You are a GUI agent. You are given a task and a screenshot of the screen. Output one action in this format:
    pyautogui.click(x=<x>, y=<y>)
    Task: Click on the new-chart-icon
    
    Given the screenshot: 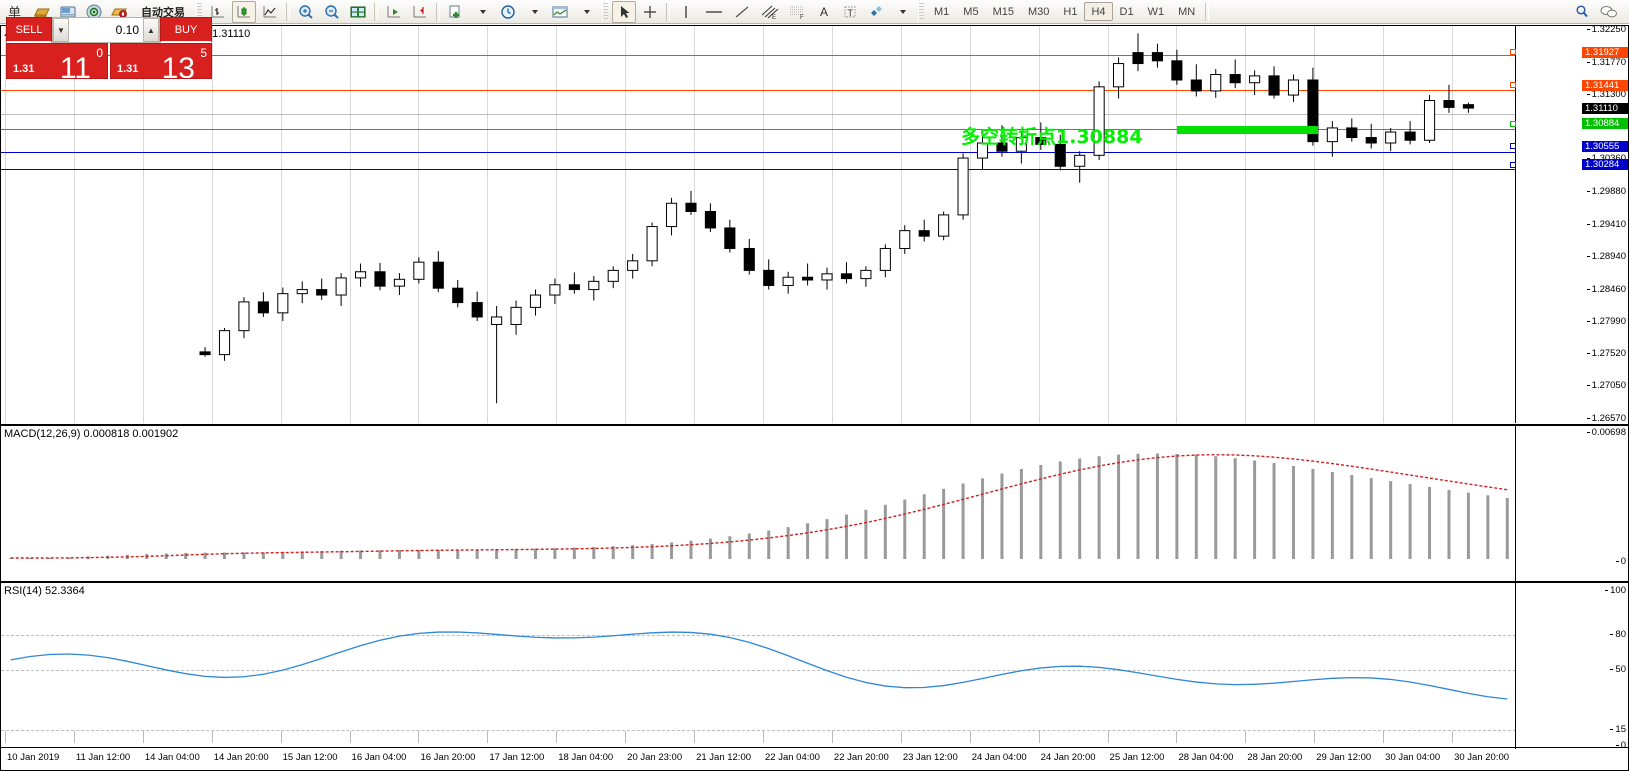 What is the action you would take?
    pyautogui.click(x=456, y=12)
    